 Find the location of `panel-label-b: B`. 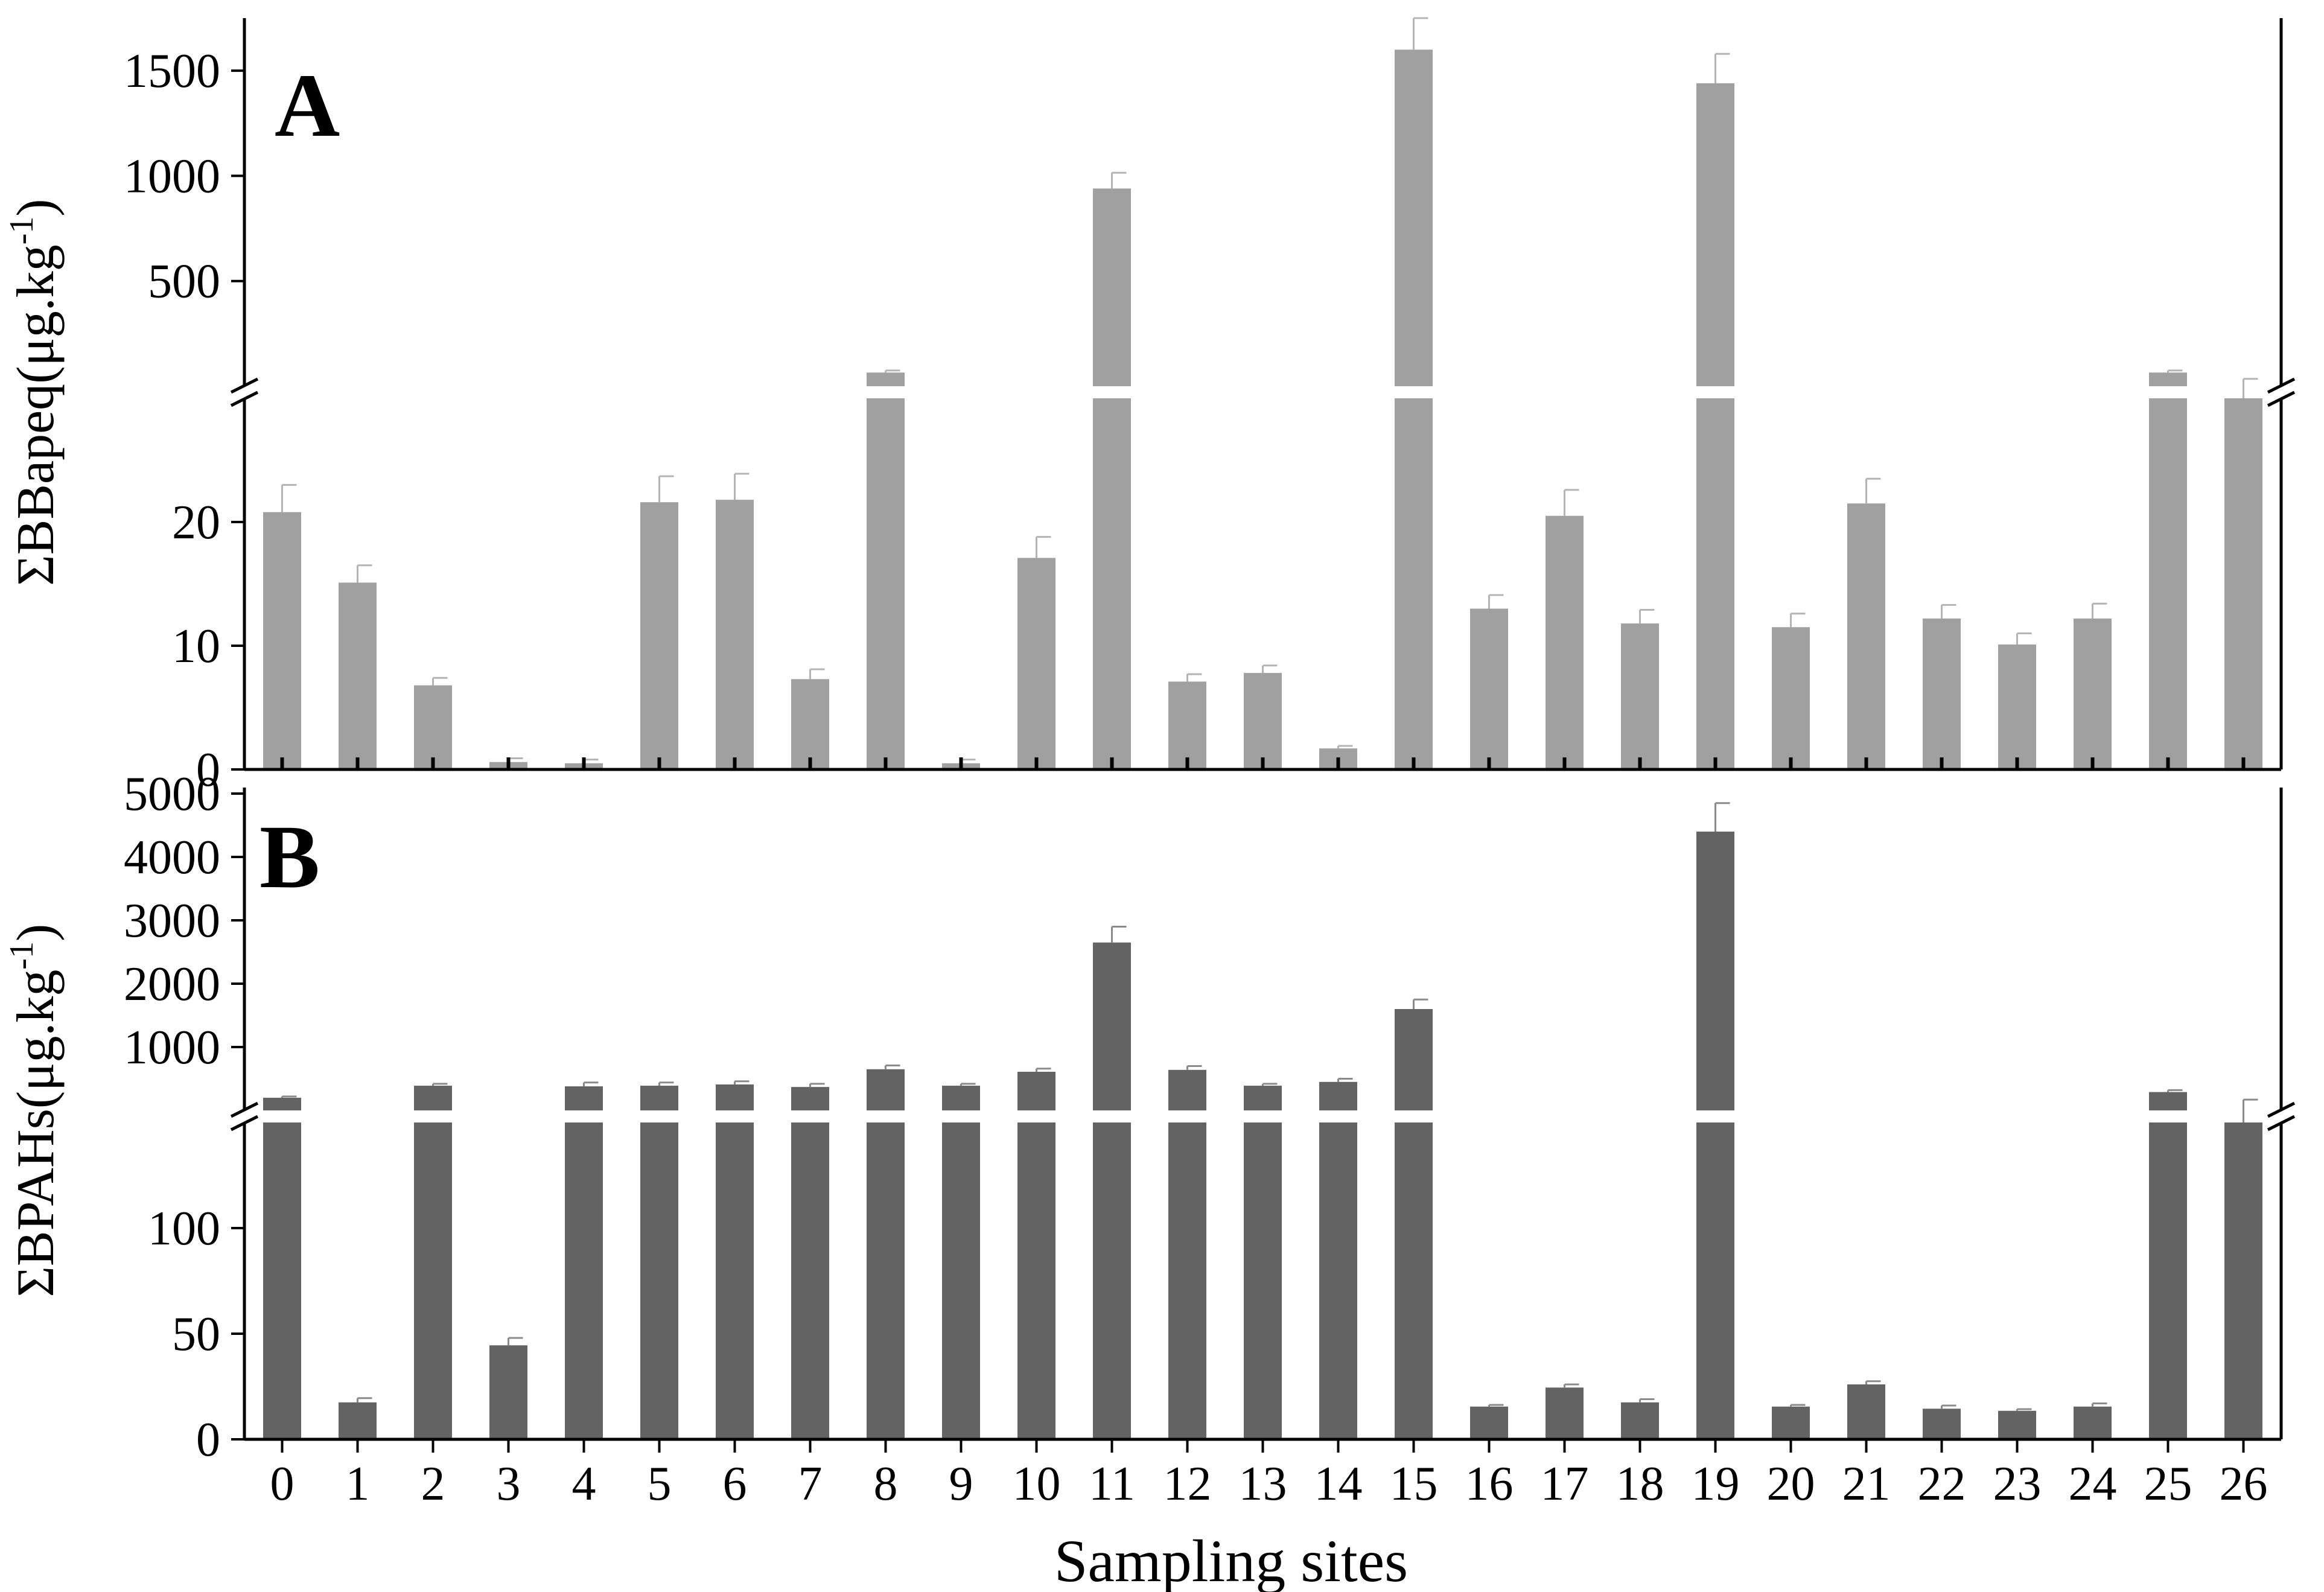

panel-label-b: B is located at coordinates (290, 857).